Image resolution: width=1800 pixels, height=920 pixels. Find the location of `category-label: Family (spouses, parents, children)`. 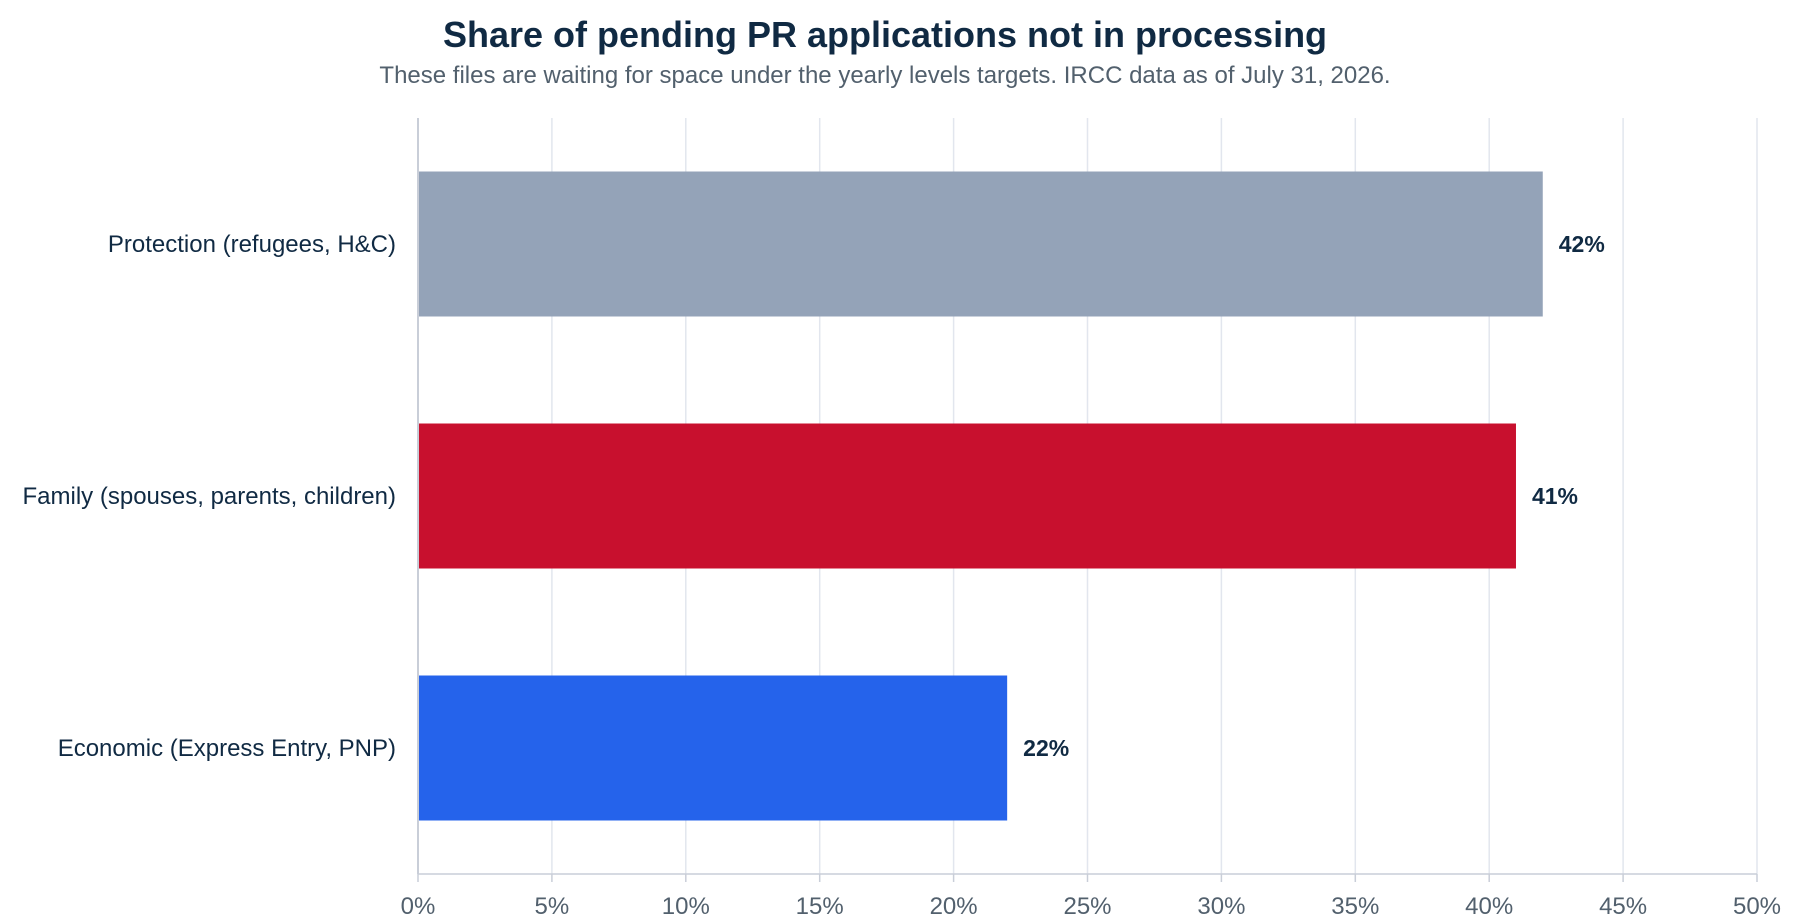

category-label: Family (spouses, parents, children) is located at coordinates (209, 496).